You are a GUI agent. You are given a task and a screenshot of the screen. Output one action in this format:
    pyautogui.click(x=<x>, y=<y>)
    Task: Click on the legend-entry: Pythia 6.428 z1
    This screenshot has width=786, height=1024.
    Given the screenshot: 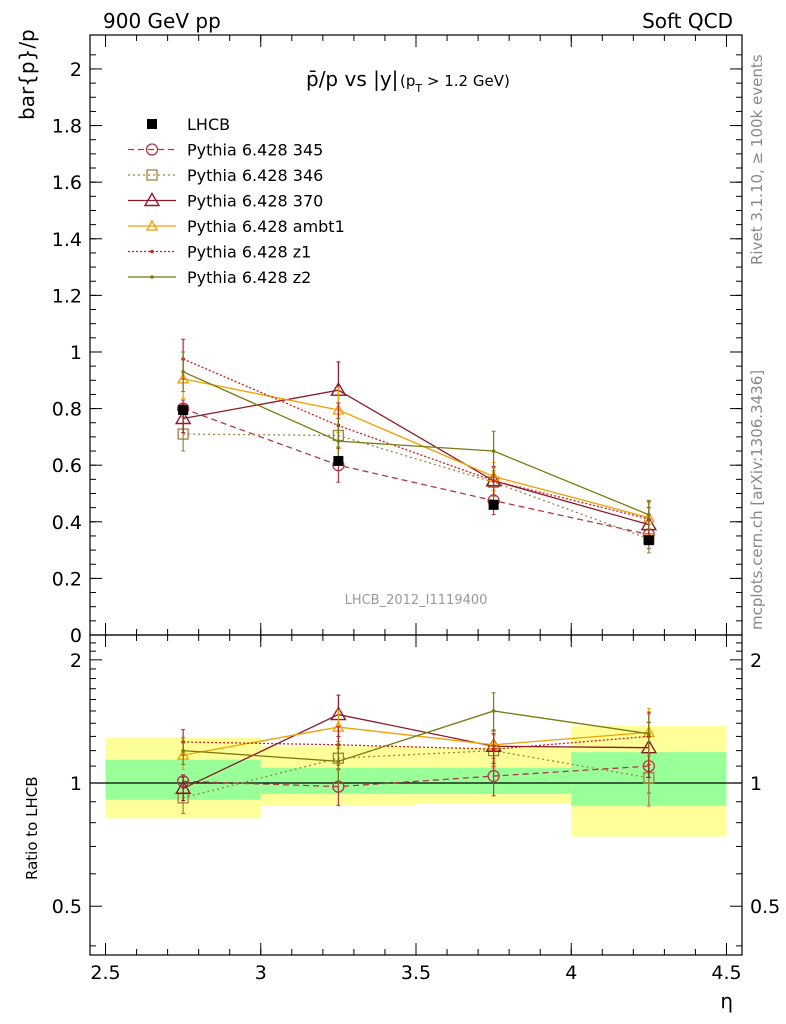 What is the action you would take?
    pyautogui.click(x=219, y=252)
    